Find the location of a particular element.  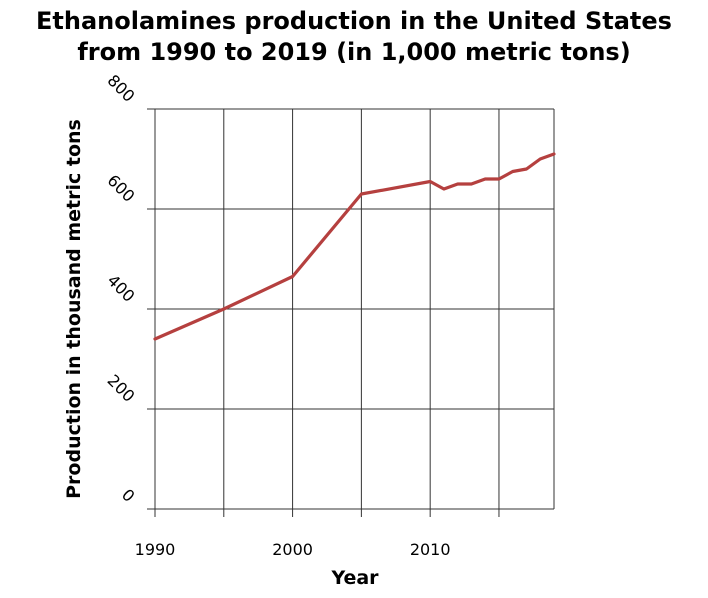

x-tick-label: 1990 is located at coordinates (155, 549).